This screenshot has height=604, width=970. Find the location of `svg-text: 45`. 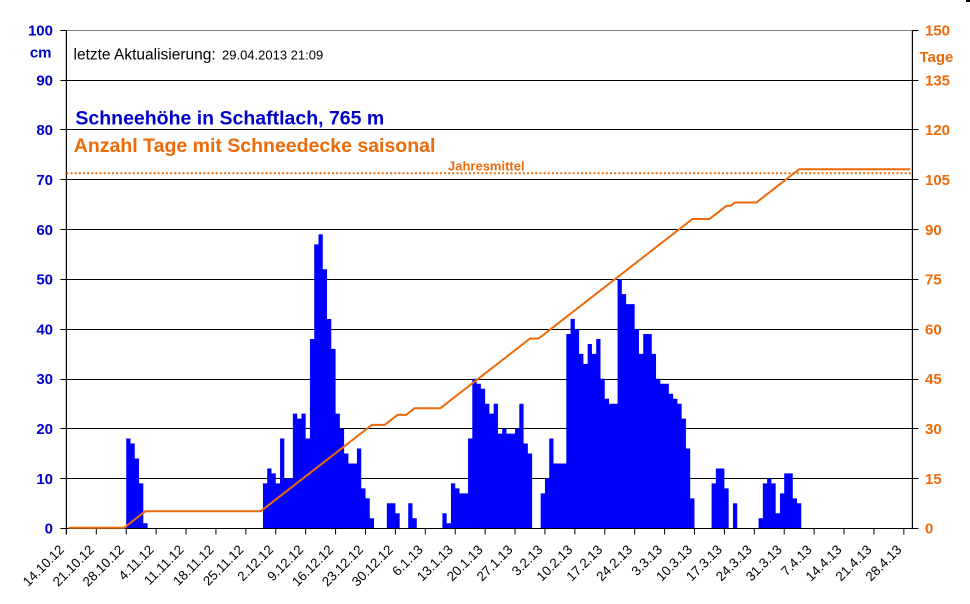

svg-text: 45 is located at coordinates (933, 379).